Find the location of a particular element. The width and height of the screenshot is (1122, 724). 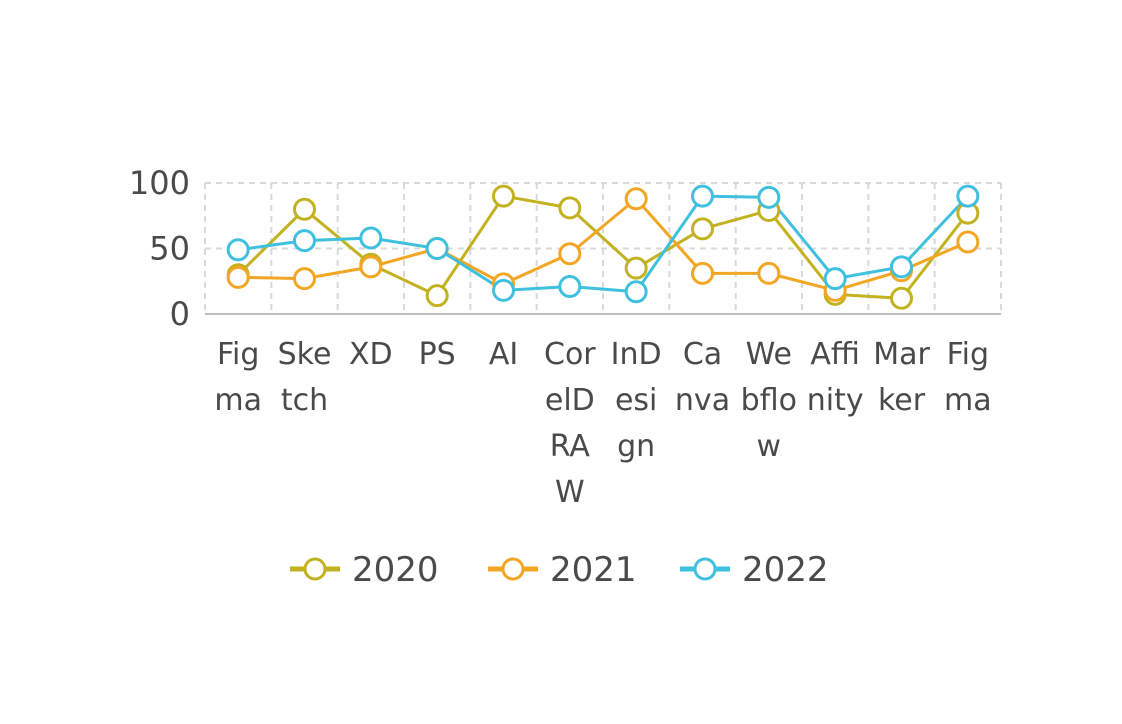

x-tick-label: Mar ker is located at coordinates (901, 377).